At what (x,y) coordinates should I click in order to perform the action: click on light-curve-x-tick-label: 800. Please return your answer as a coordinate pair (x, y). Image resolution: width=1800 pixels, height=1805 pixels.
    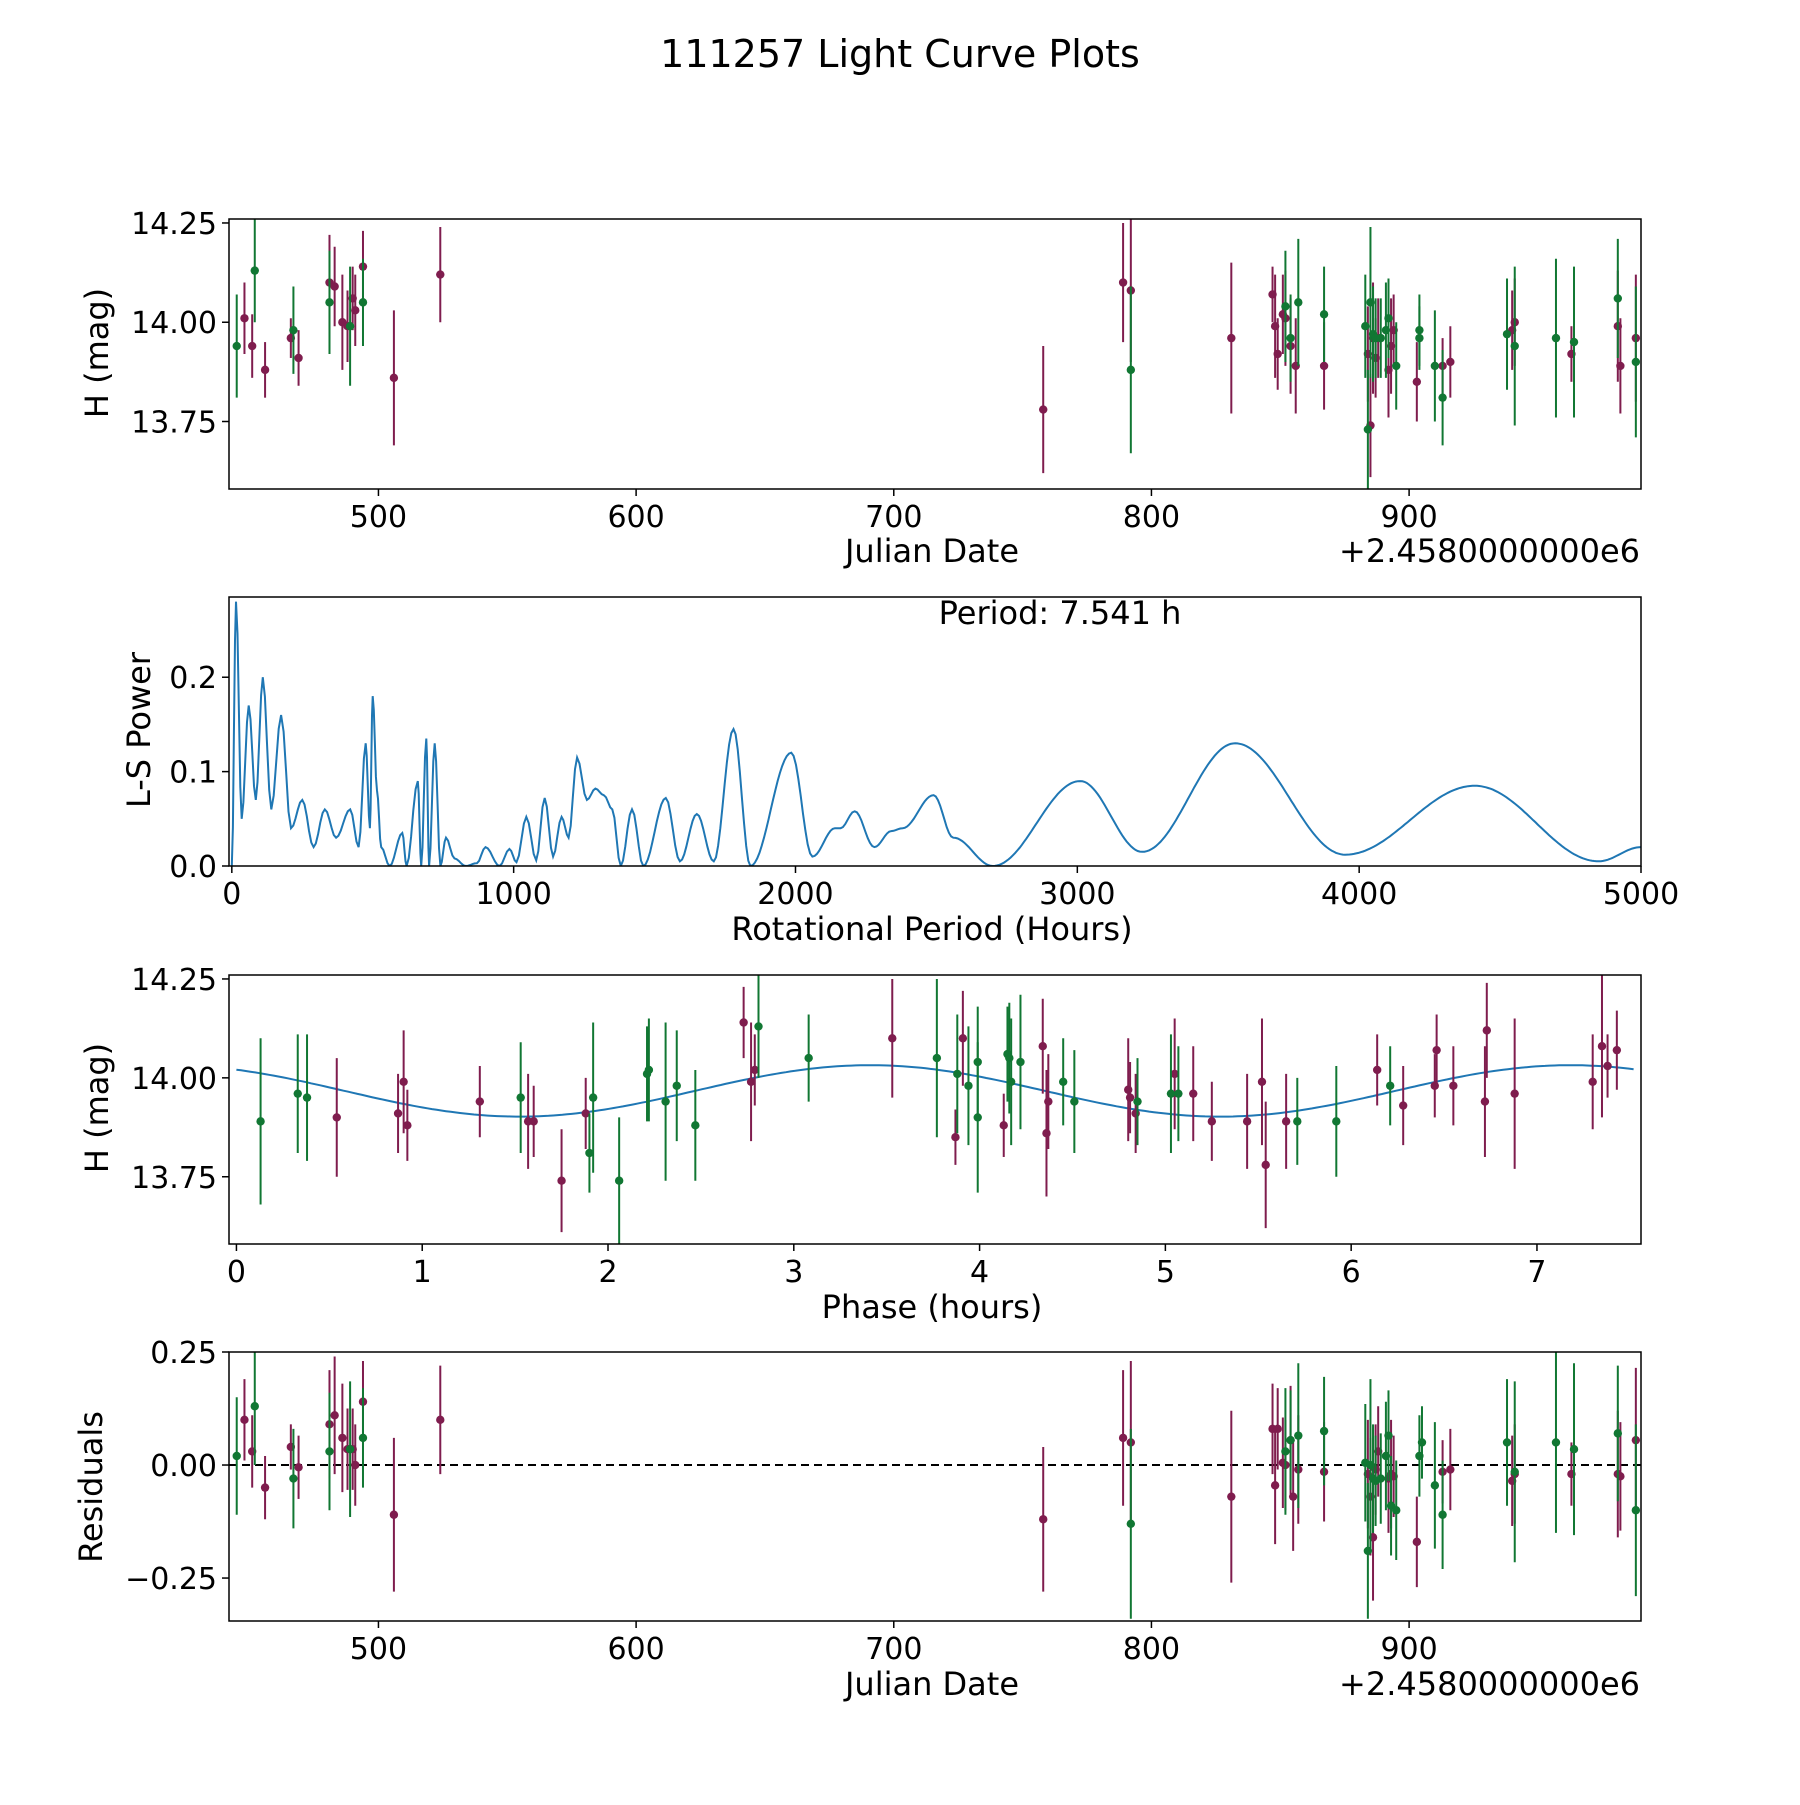
    Looking at the image, I should click on (1151, 517).